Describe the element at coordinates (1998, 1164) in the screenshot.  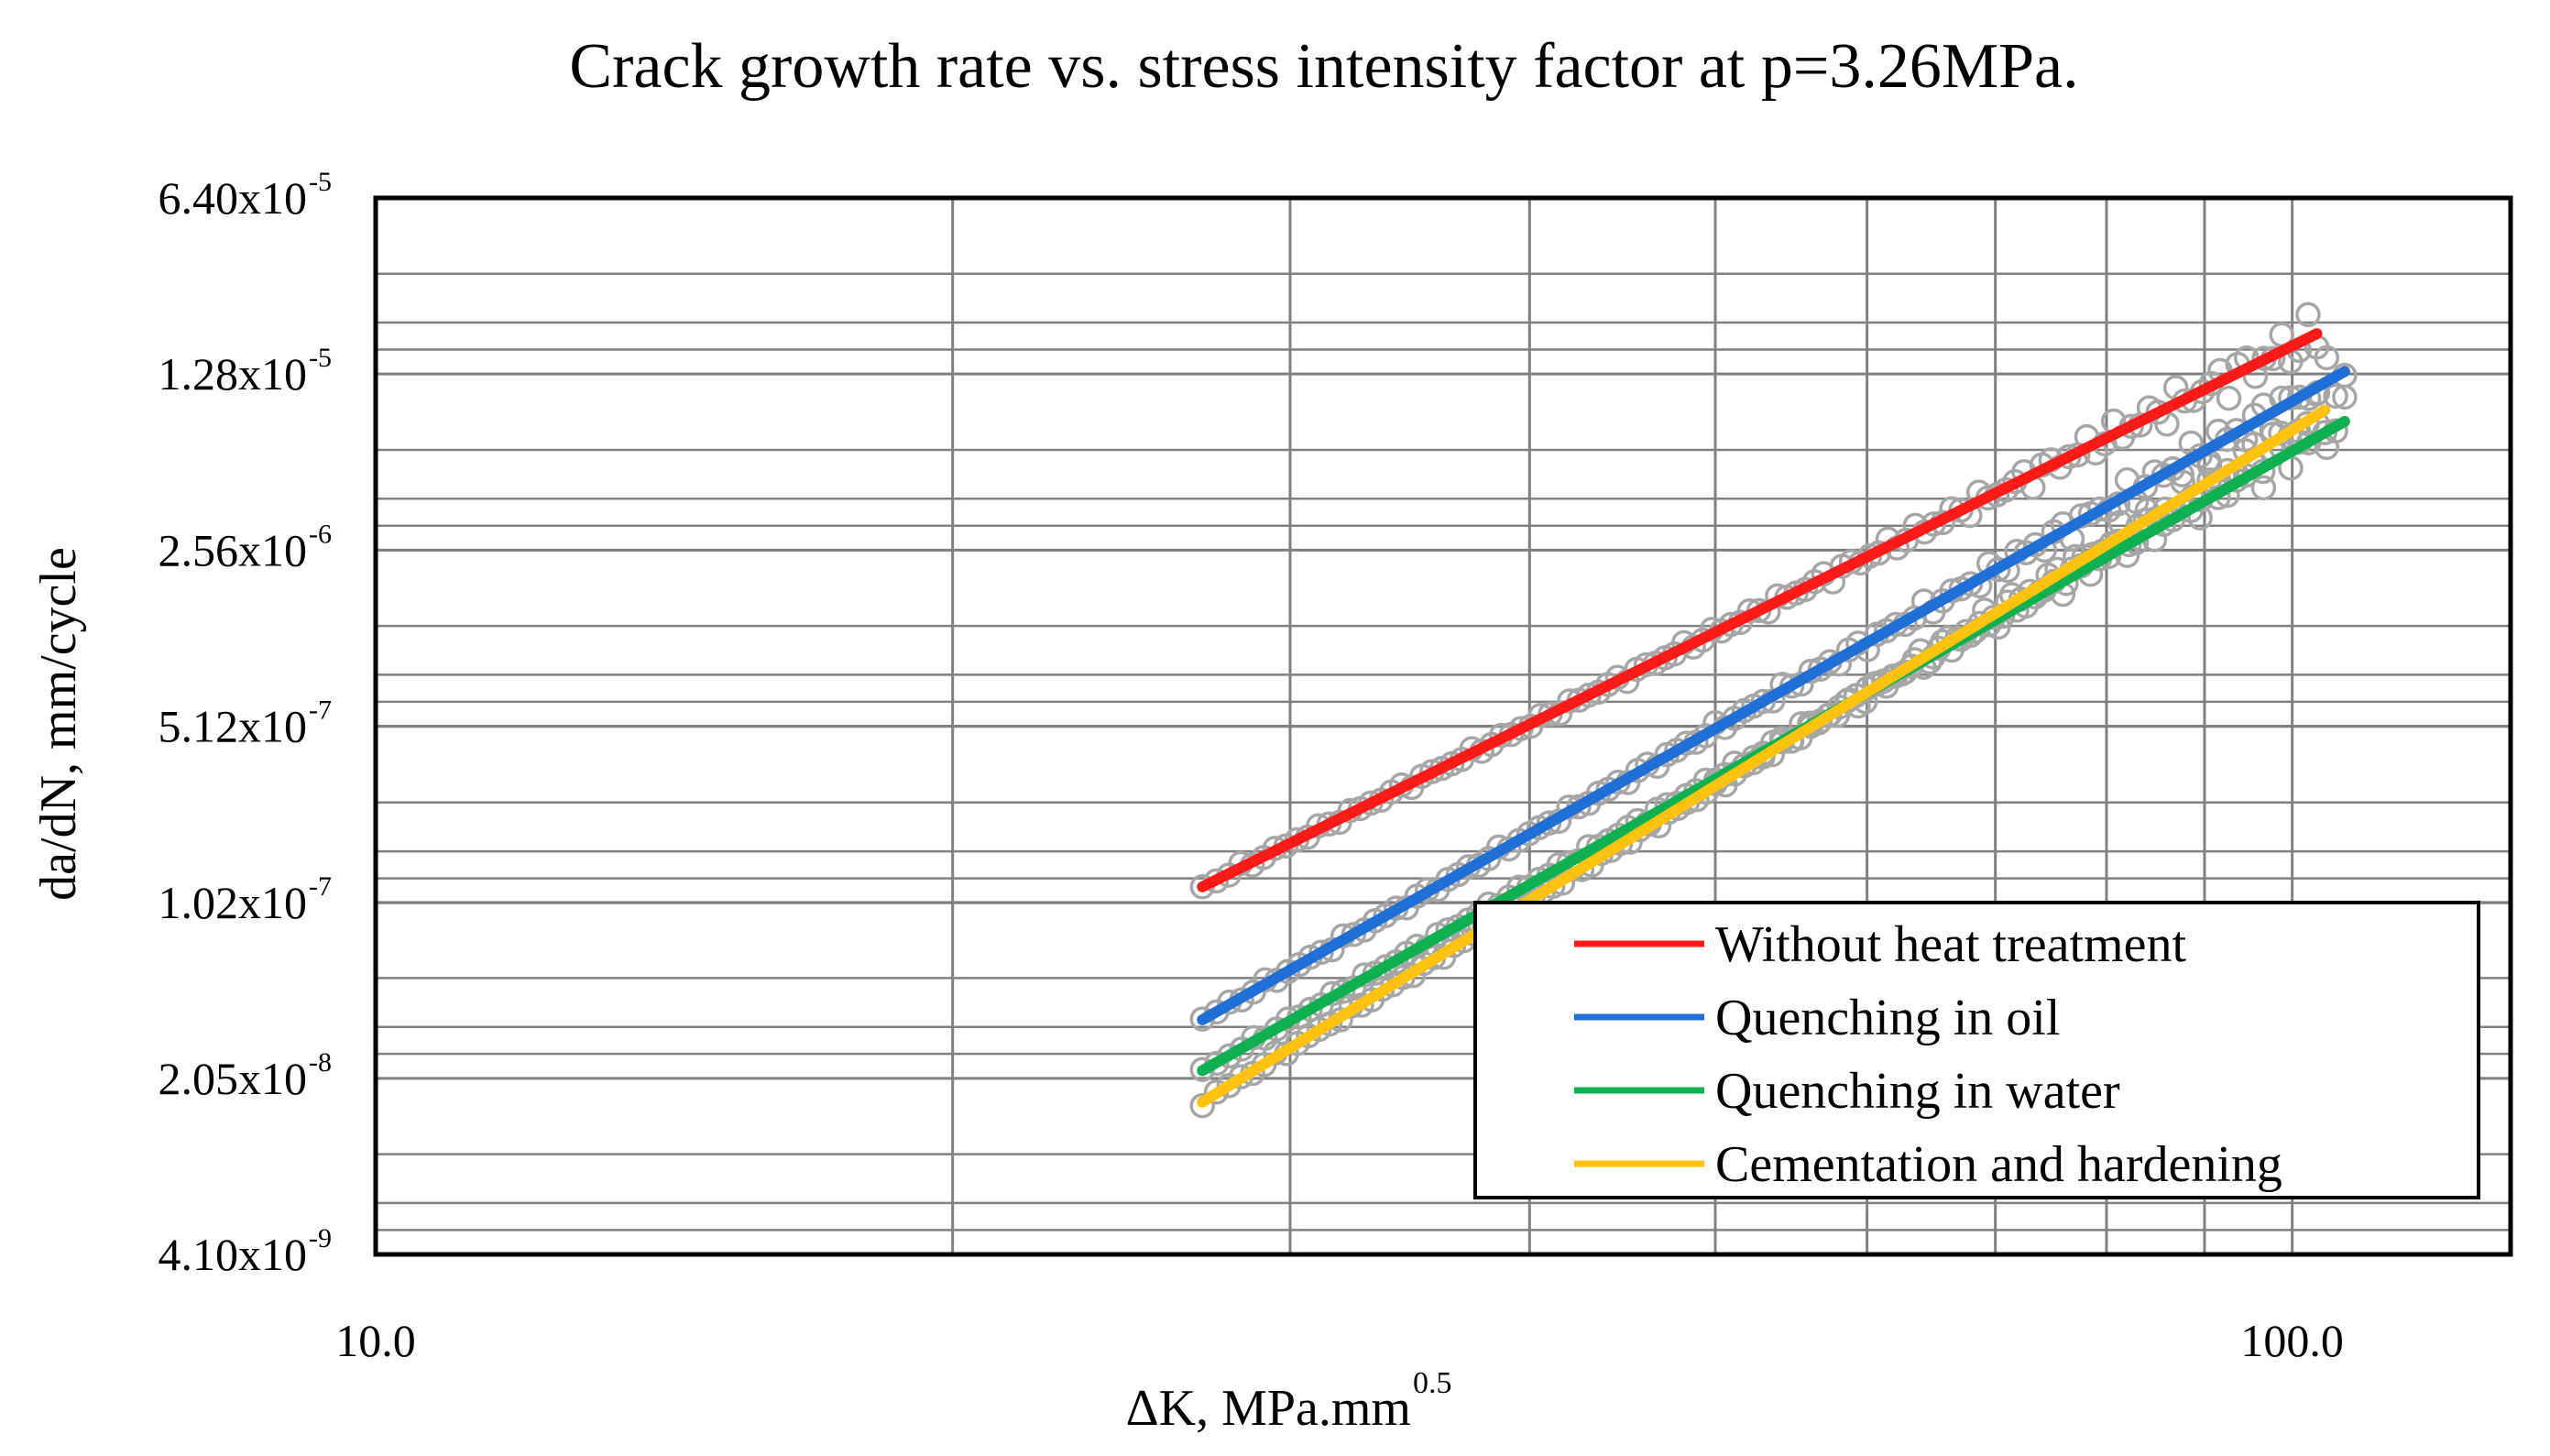
I see `legend-label: Cementation and hardening` at that location.